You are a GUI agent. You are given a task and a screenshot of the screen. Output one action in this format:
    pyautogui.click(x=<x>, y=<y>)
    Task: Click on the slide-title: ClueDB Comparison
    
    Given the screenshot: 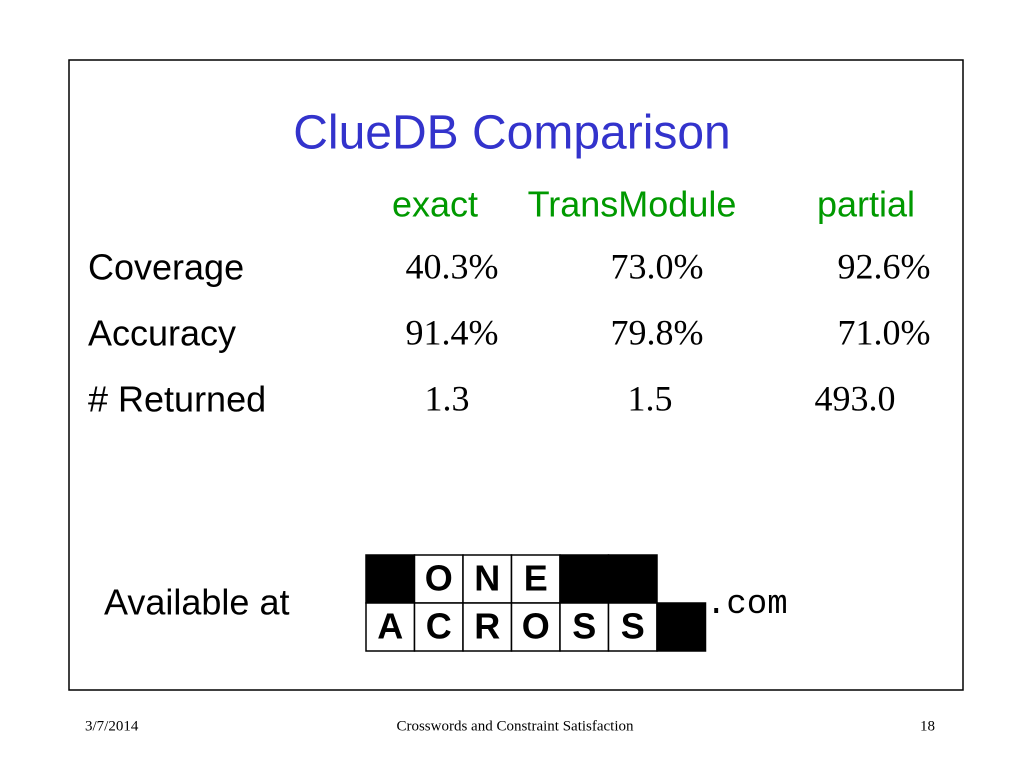 What is the action you would take?
    pyautogui.click(x=512, y=133)
    